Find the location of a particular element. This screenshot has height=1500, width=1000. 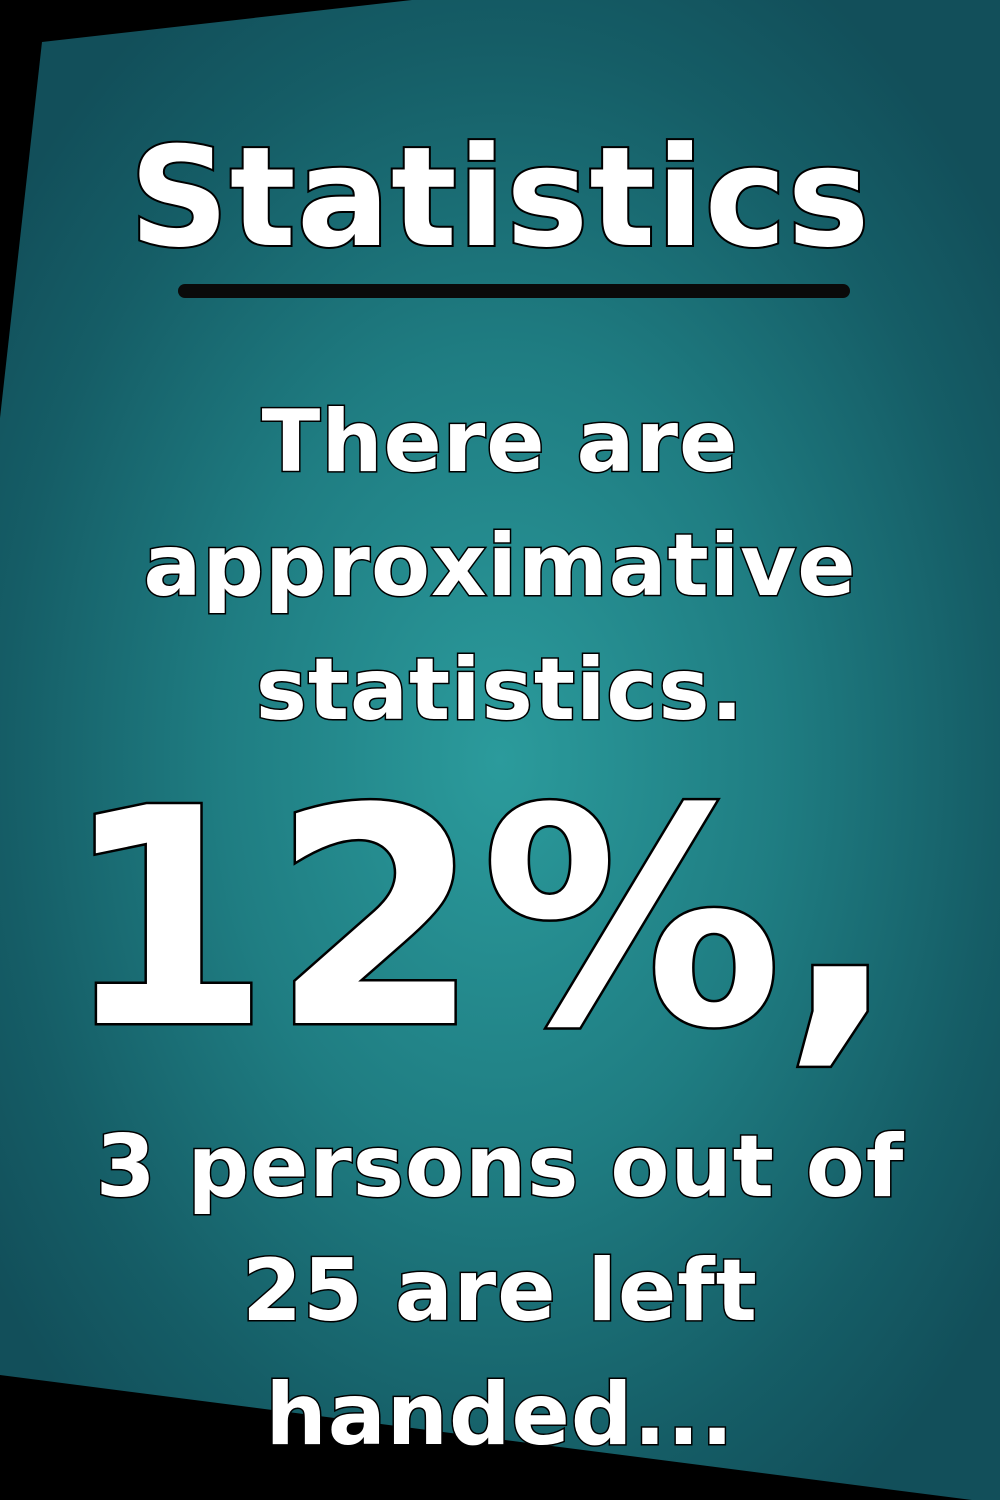

detail-line-1: 3 persons out of is located at coordinates (499, 1167).